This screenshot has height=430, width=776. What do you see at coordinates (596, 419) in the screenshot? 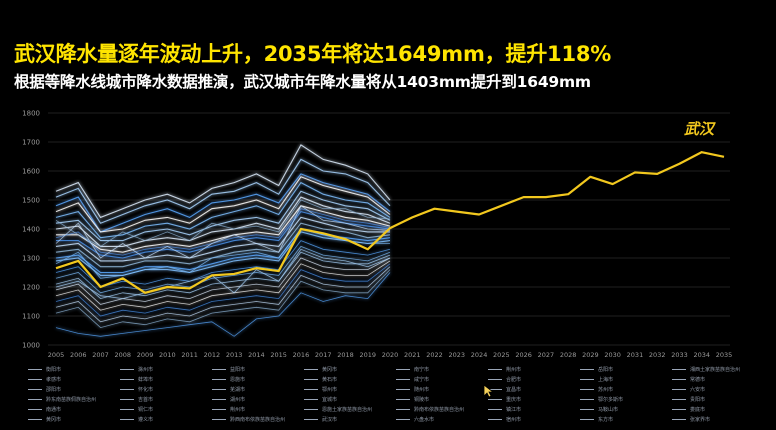
I see `legend-item: 东方市` at bounding box center [596, 419].